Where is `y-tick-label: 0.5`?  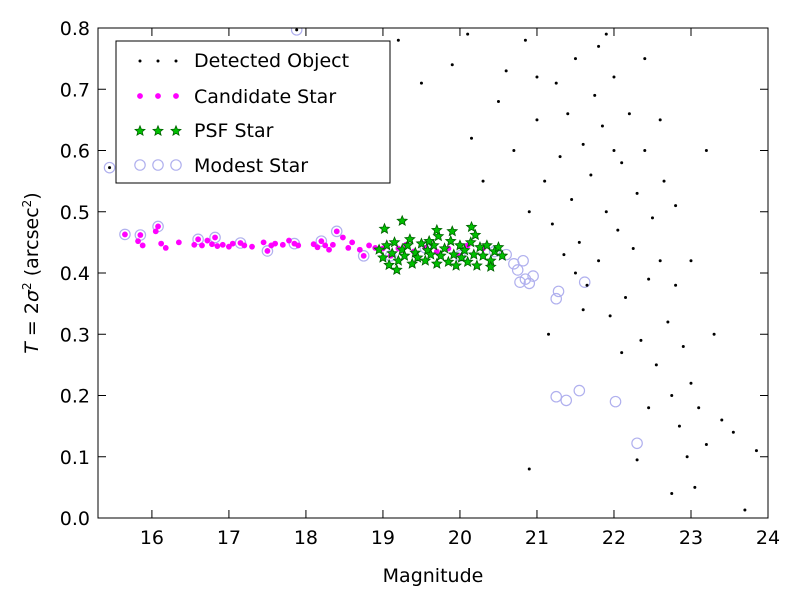
y-tick-label: 0.5 is located at coordinates (75, 213).